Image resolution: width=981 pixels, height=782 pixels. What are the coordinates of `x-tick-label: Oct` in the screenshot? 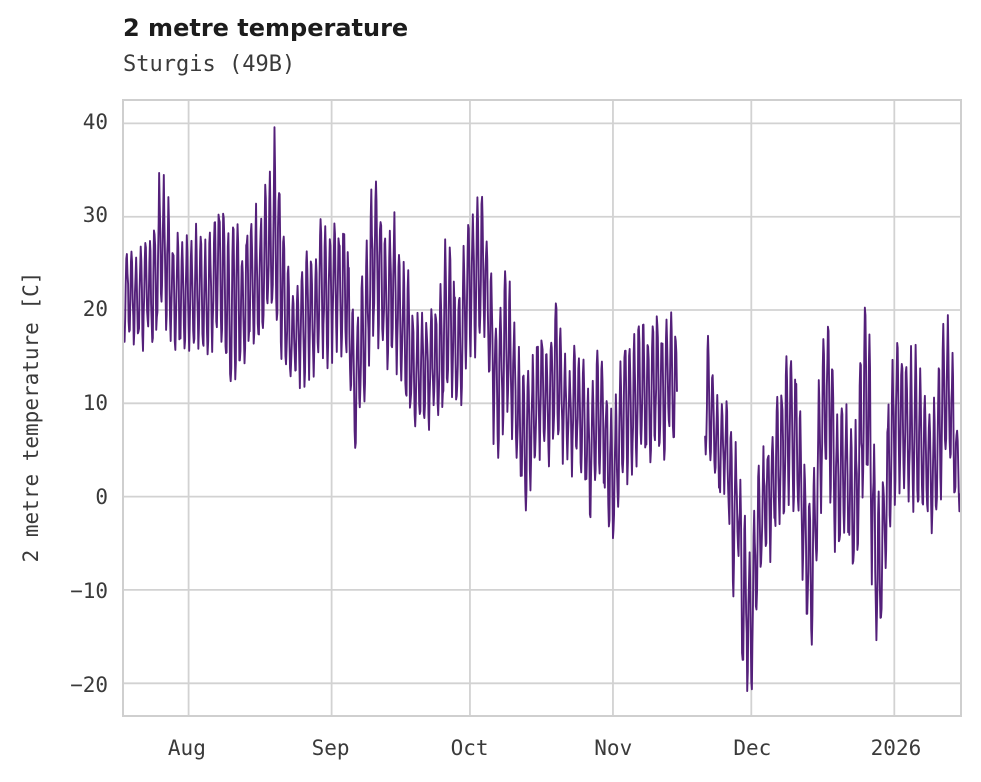 It's located at (469, 748).